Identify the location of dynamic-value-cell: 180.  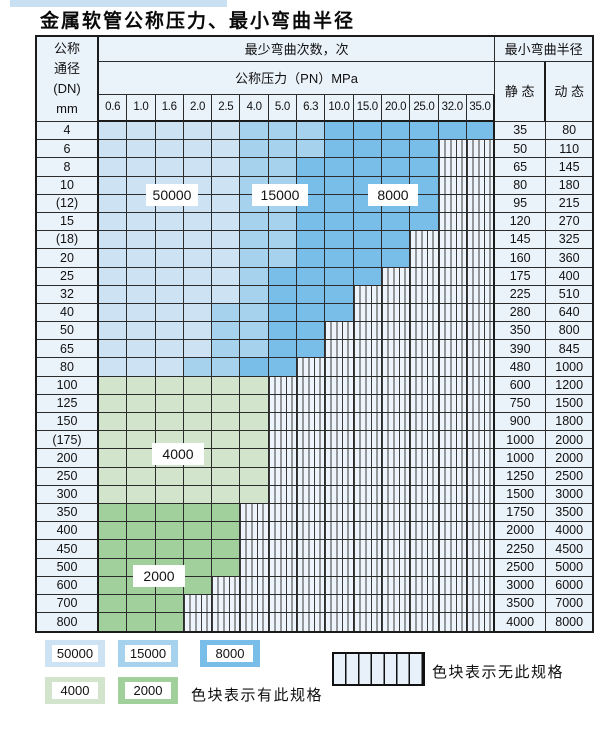
(569, 185).